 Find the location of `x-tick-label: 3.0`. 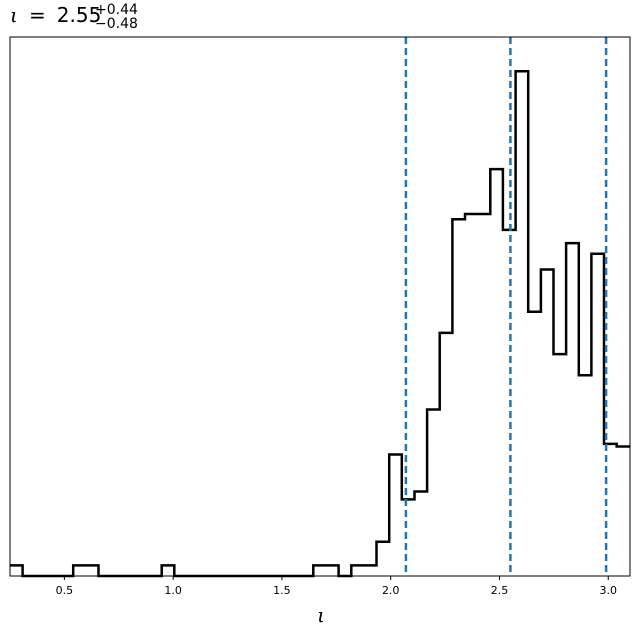

x-tick-label: 3.0 is located at coordinates (608, 590).